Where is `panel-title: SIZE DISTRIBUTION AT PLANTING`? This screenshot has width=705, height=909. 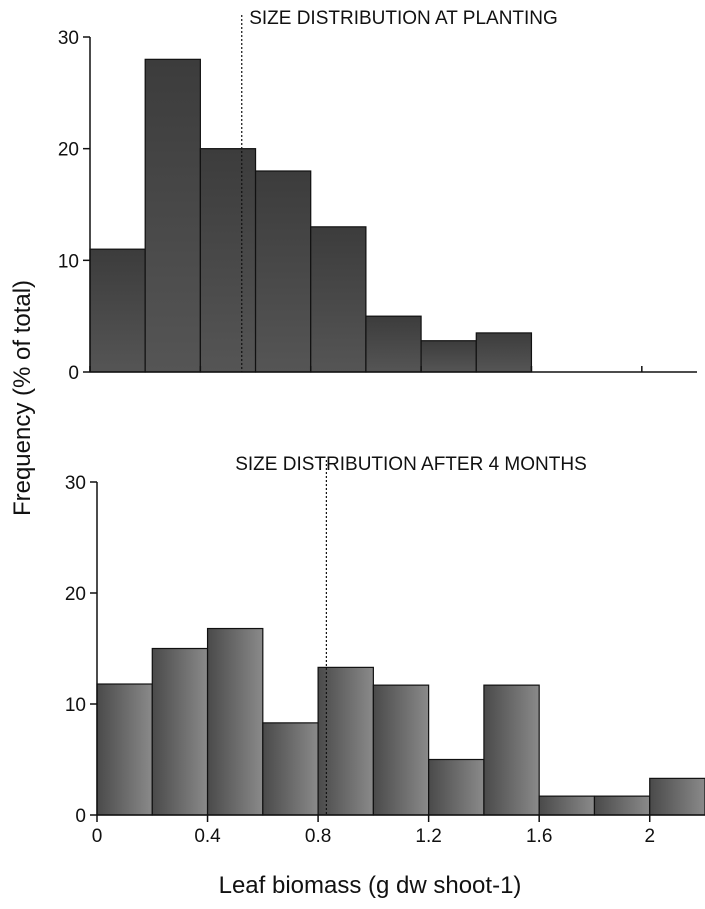
panel-title: SIZE DISTRIBUTION AT PLANTING is located at coordinates (403, 18).